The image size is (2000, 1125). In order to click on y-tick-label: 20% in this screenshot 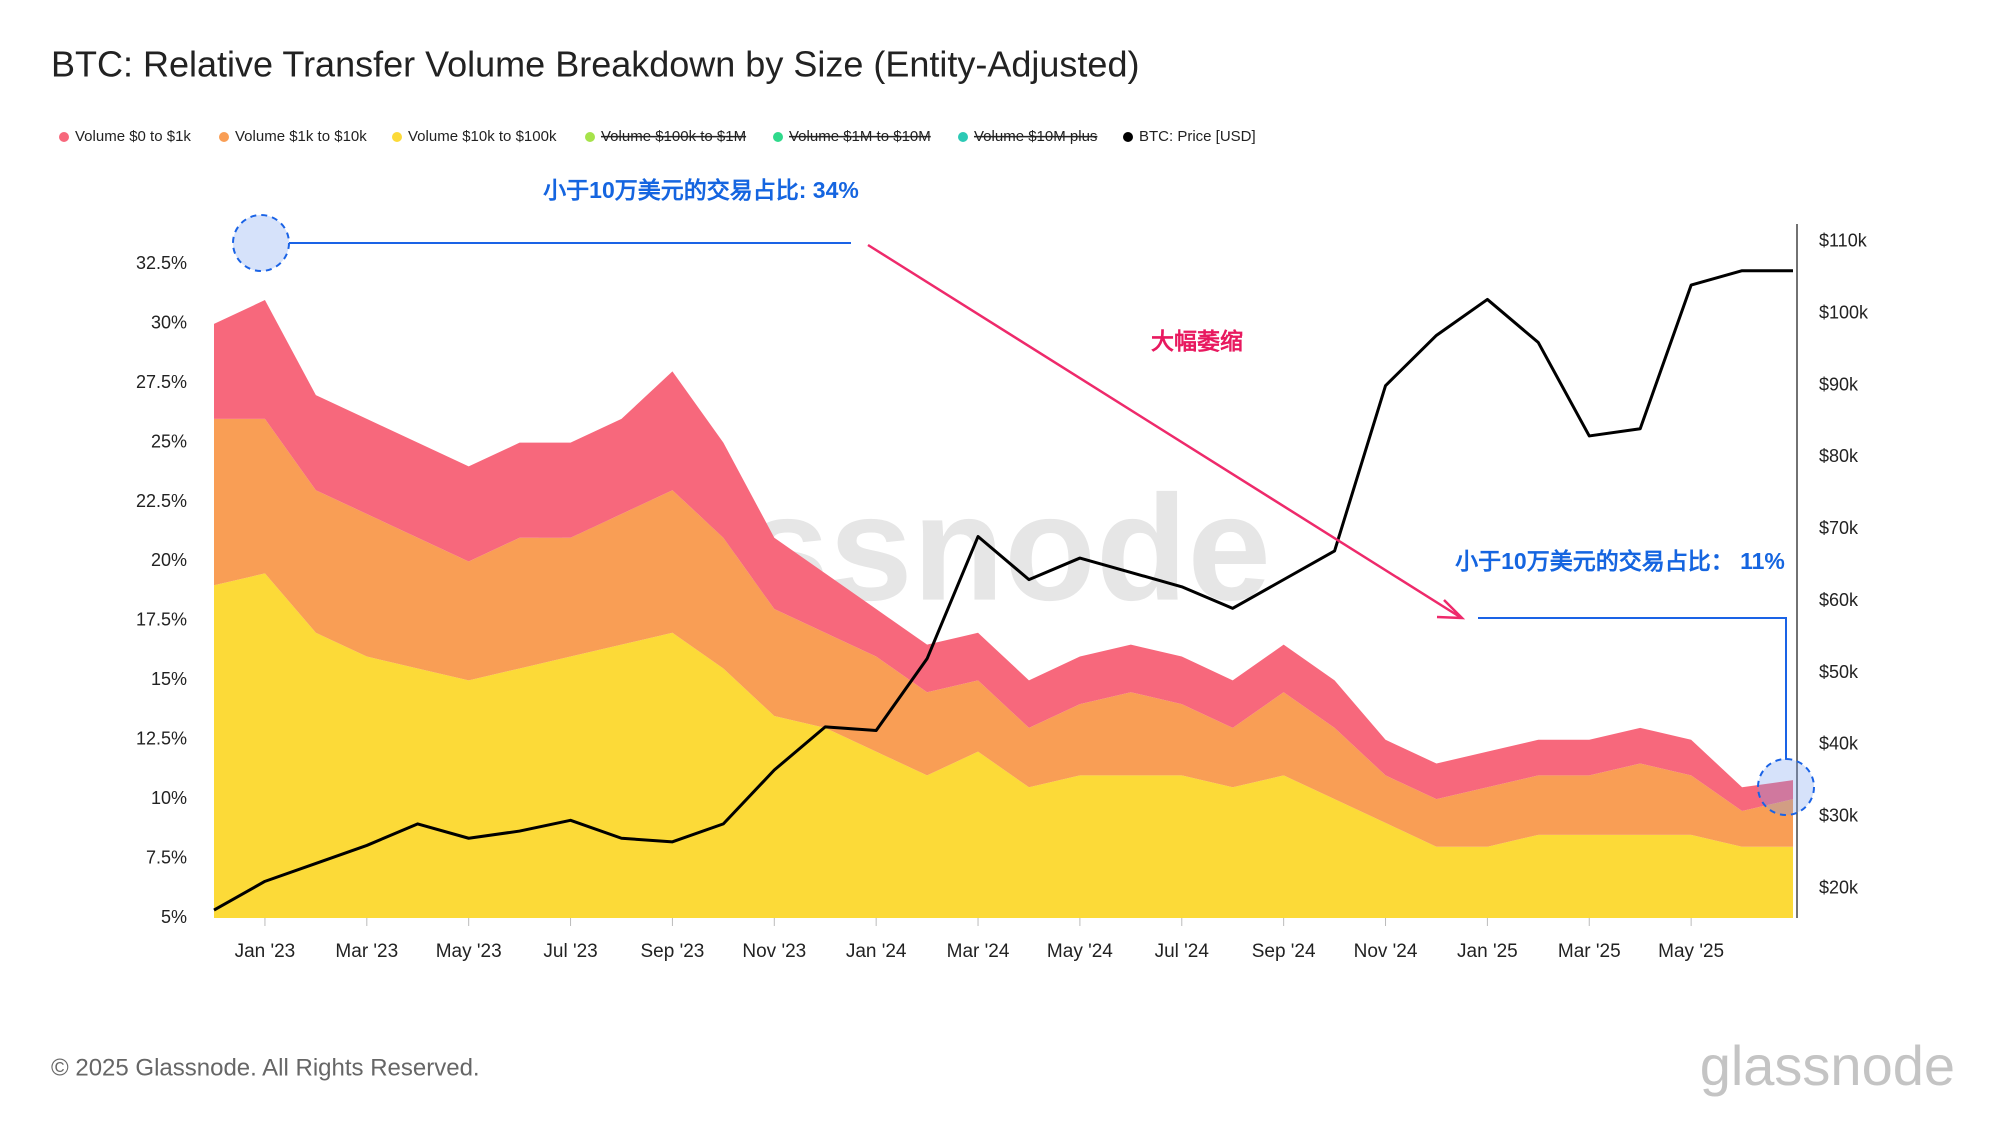, I will do `click(169, 560)`.